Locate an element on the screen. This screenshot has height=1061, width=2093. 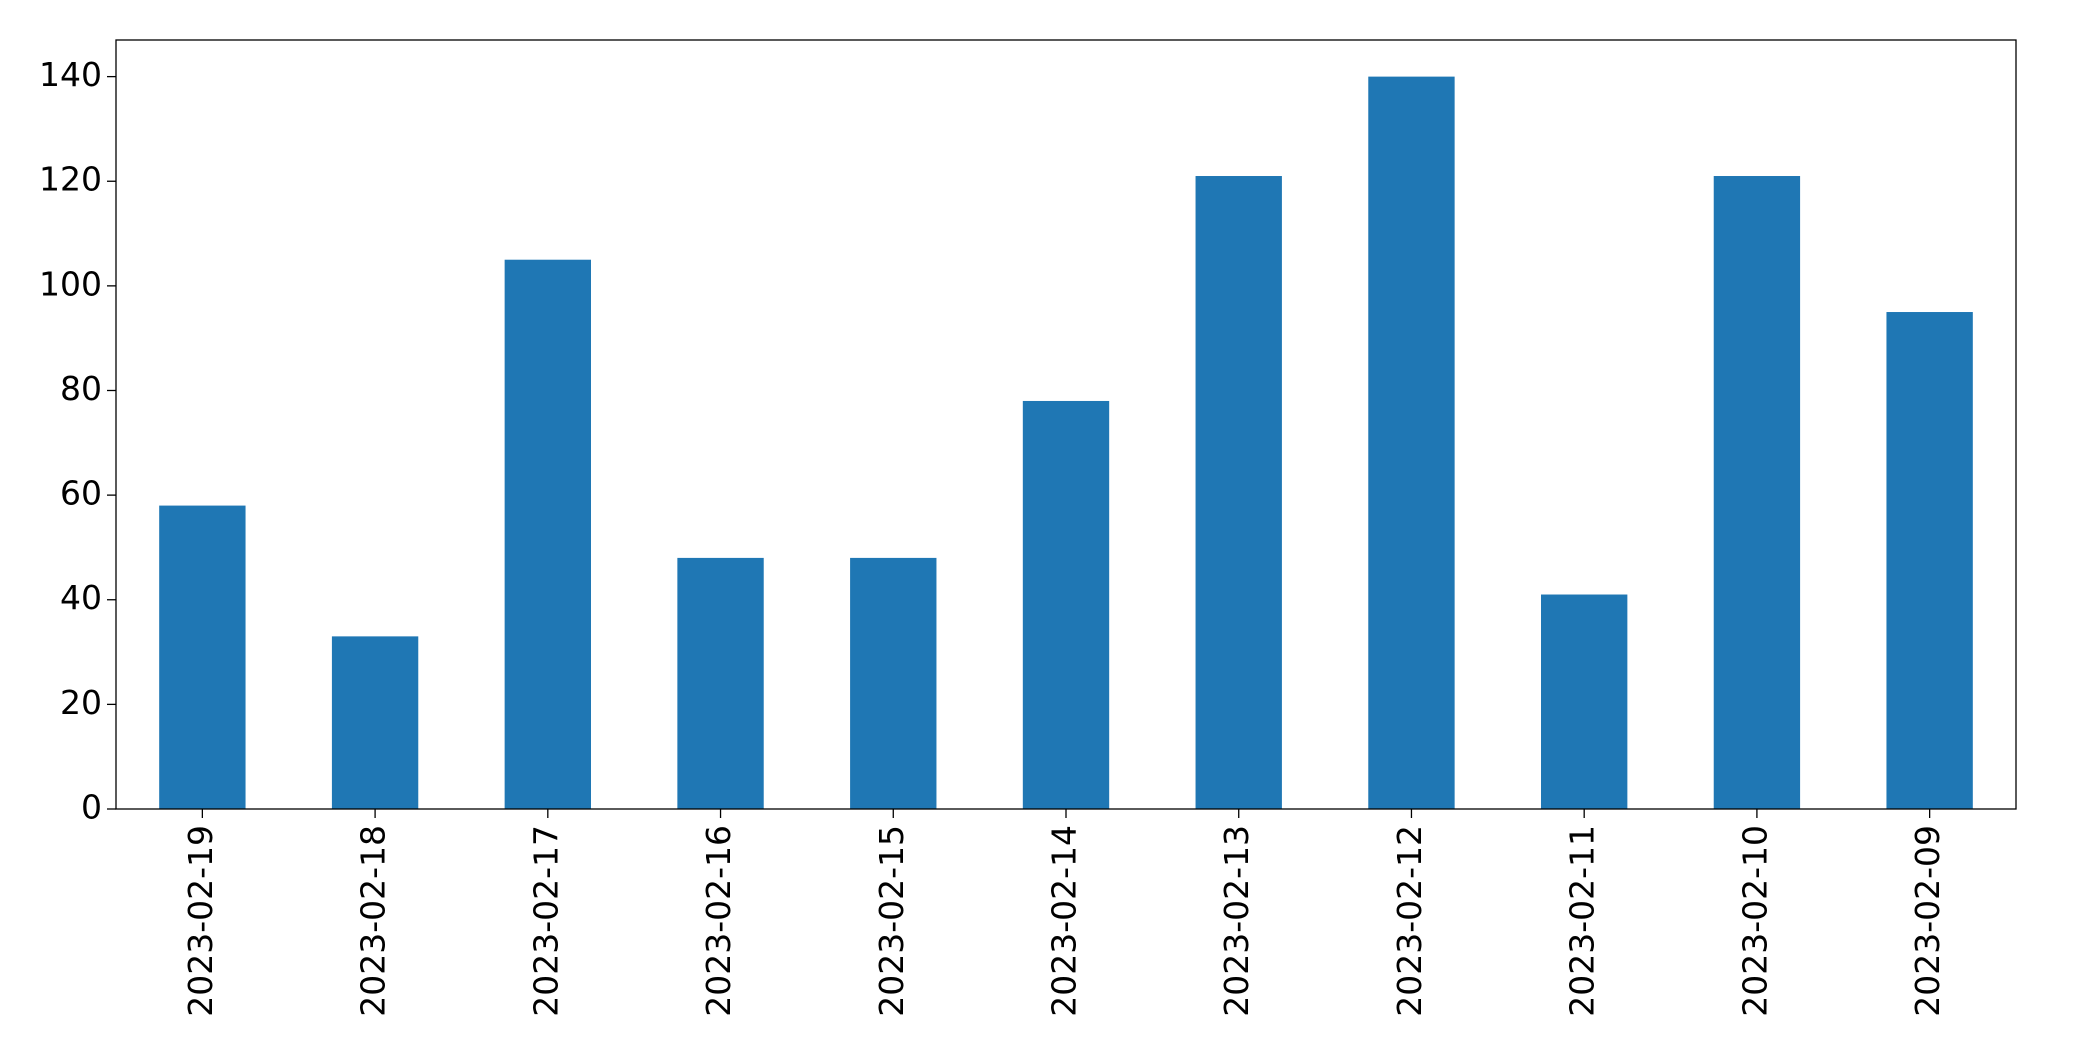
x-tick-label: 2023-02-15 is located at coordinates (891, 921).